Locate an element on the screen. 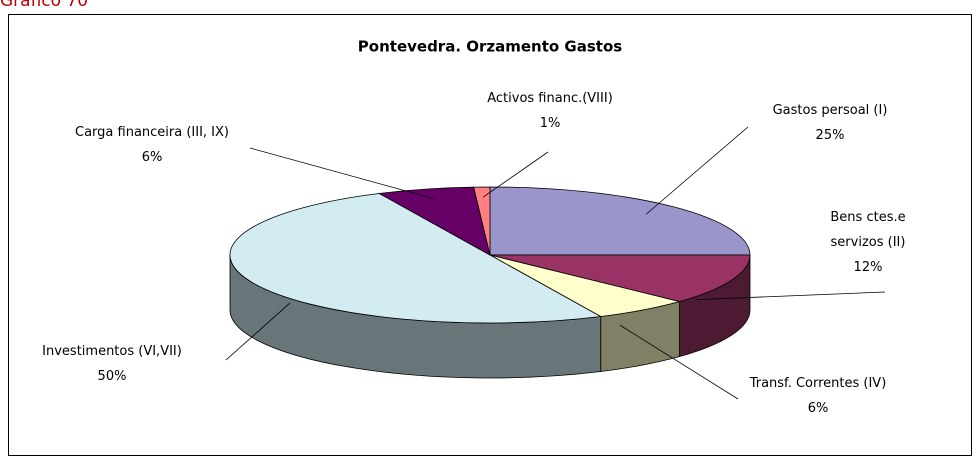 The image size is (980, 456). label-value: 50% is located at coordinates (112, 376).